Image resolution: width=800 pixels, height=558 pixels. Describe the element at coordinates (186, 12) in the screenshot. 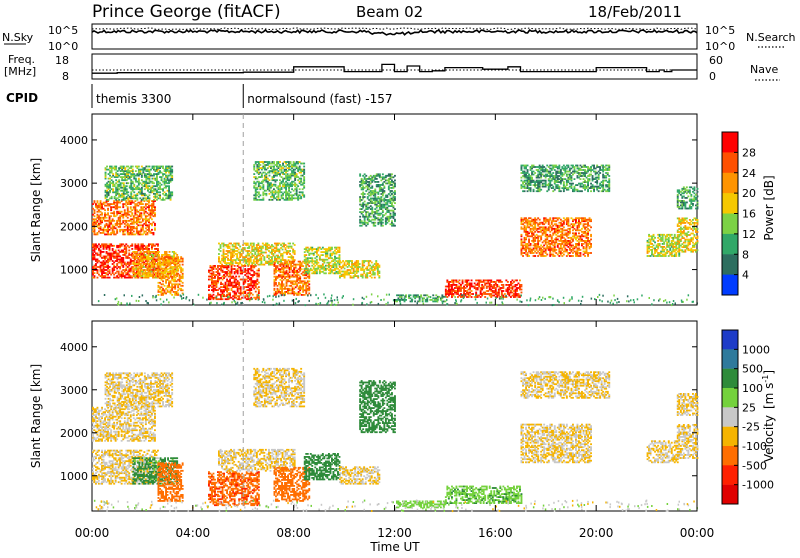

I see `station-title: Prince George (fitACF)` at that location.